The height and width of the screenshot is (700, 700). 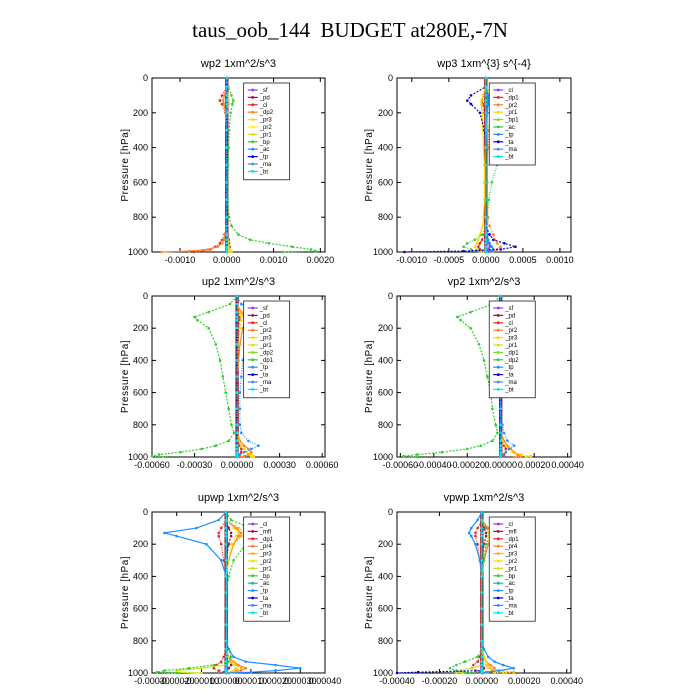 I want to click on panel-title: vp2 1xm^2/s^3, so click(x=484, y=282).